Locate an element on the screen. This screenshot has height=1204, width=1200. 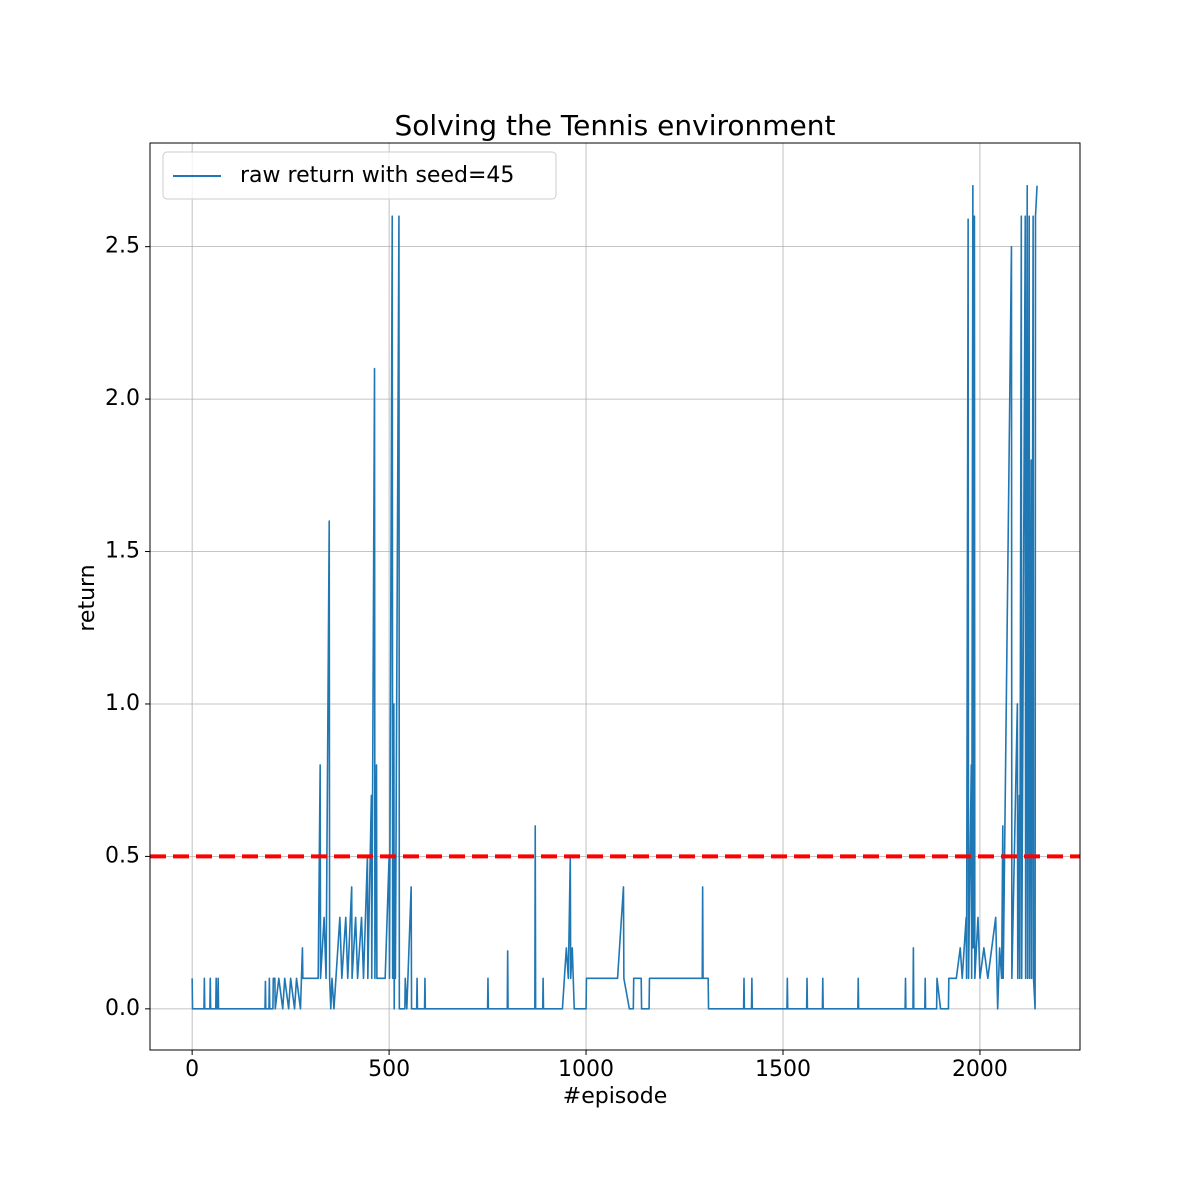
y-axis-label: return is located at coordinates (87, 597).